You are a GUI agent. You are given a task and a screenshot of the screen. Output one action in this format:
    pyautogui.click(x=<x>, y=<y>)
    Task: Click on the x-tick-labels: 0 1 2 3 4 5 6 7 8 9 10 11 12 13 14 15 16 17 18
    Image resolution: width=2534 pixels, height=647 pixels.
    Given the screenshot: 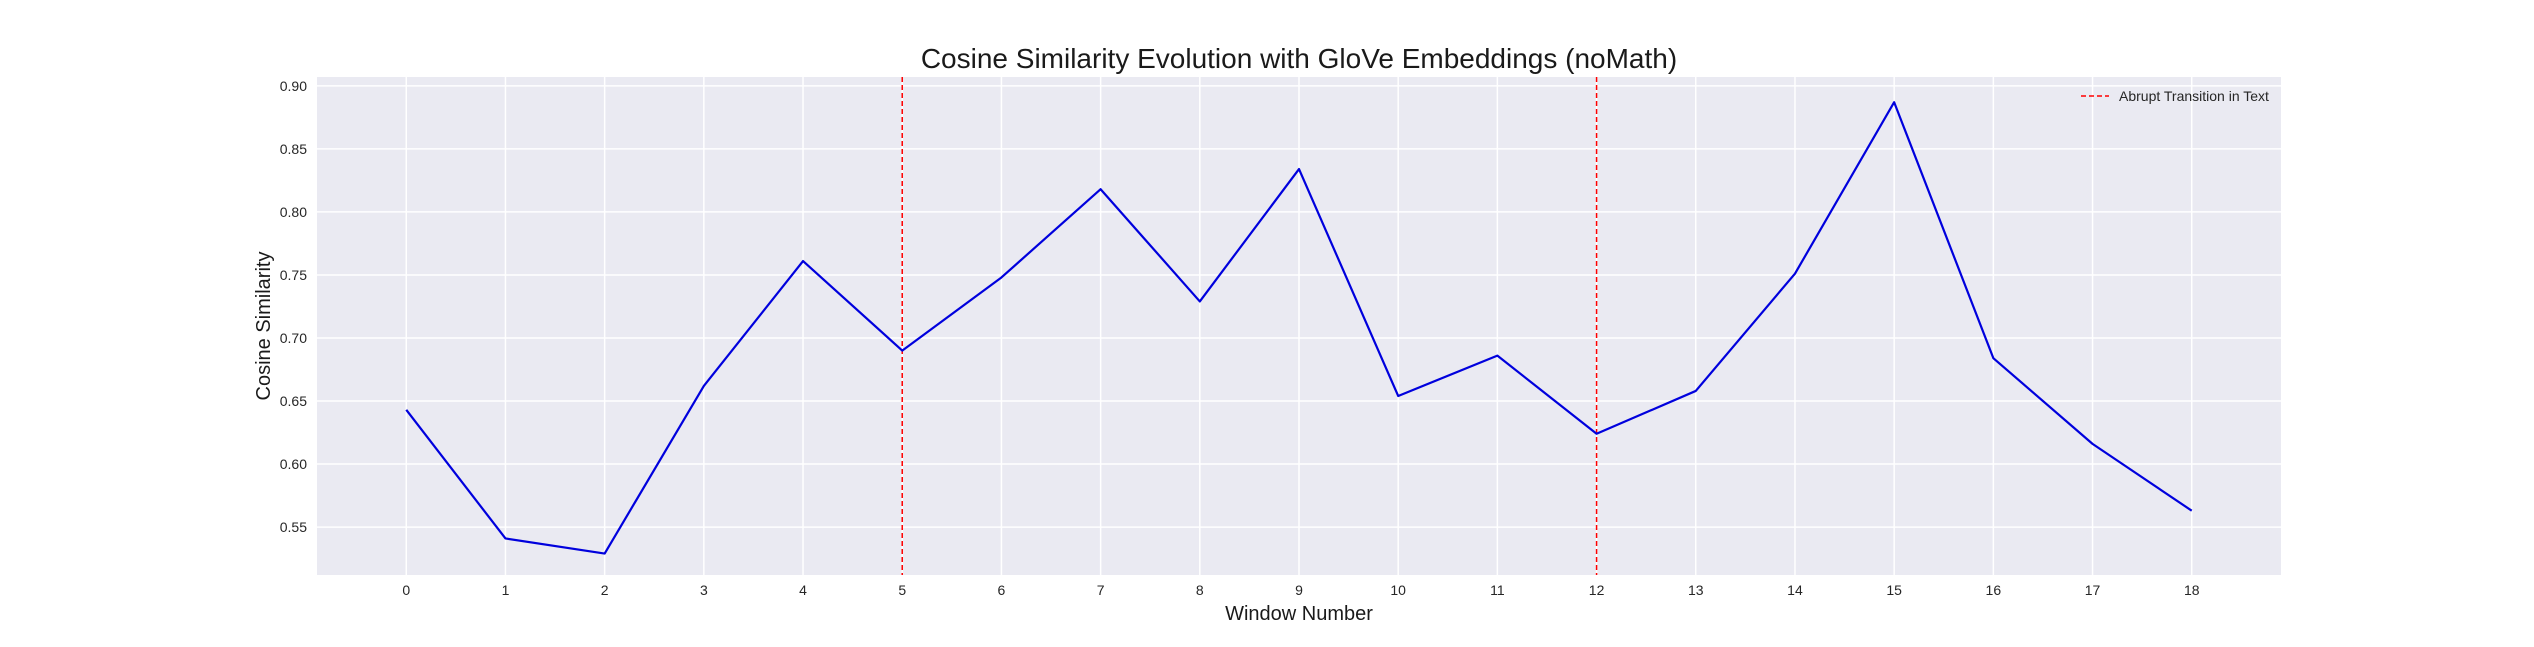 What is the action you would take?
    pyautogui.click(x=1300, y=590)
    